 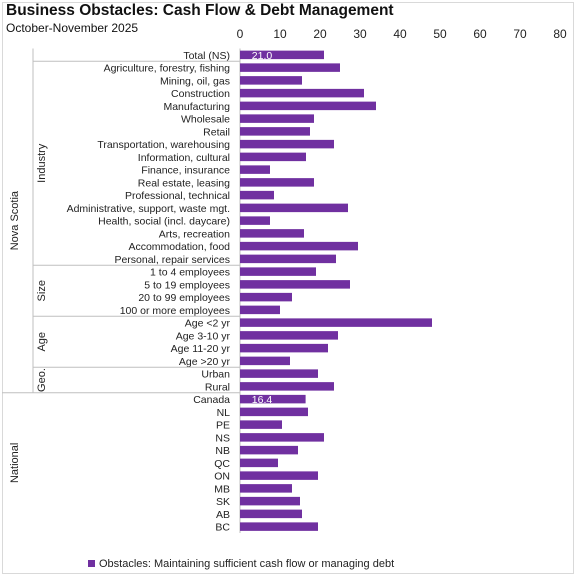 What do you see at coordinates (215, 375) in the screenshot?
I see `category-label: Urban` at bounding box center [215, 375].